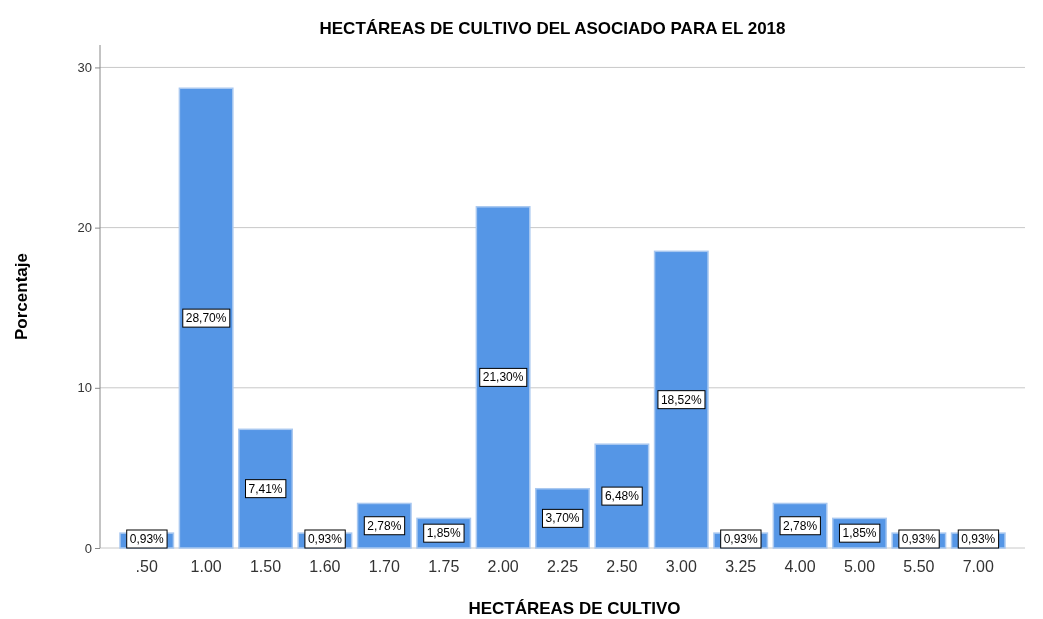 This screenshot has height=619, width=1043. What do you see at coordinates (325, 566) in the screenshot?
I see `x-tick-label: 1.60` at bounding box center [325, 566].